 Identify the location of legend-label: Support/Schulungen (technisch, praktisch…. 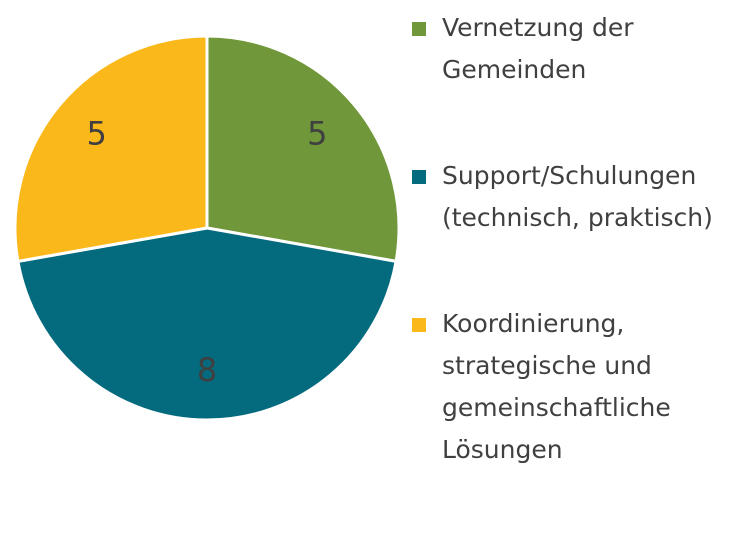
(577, 196).